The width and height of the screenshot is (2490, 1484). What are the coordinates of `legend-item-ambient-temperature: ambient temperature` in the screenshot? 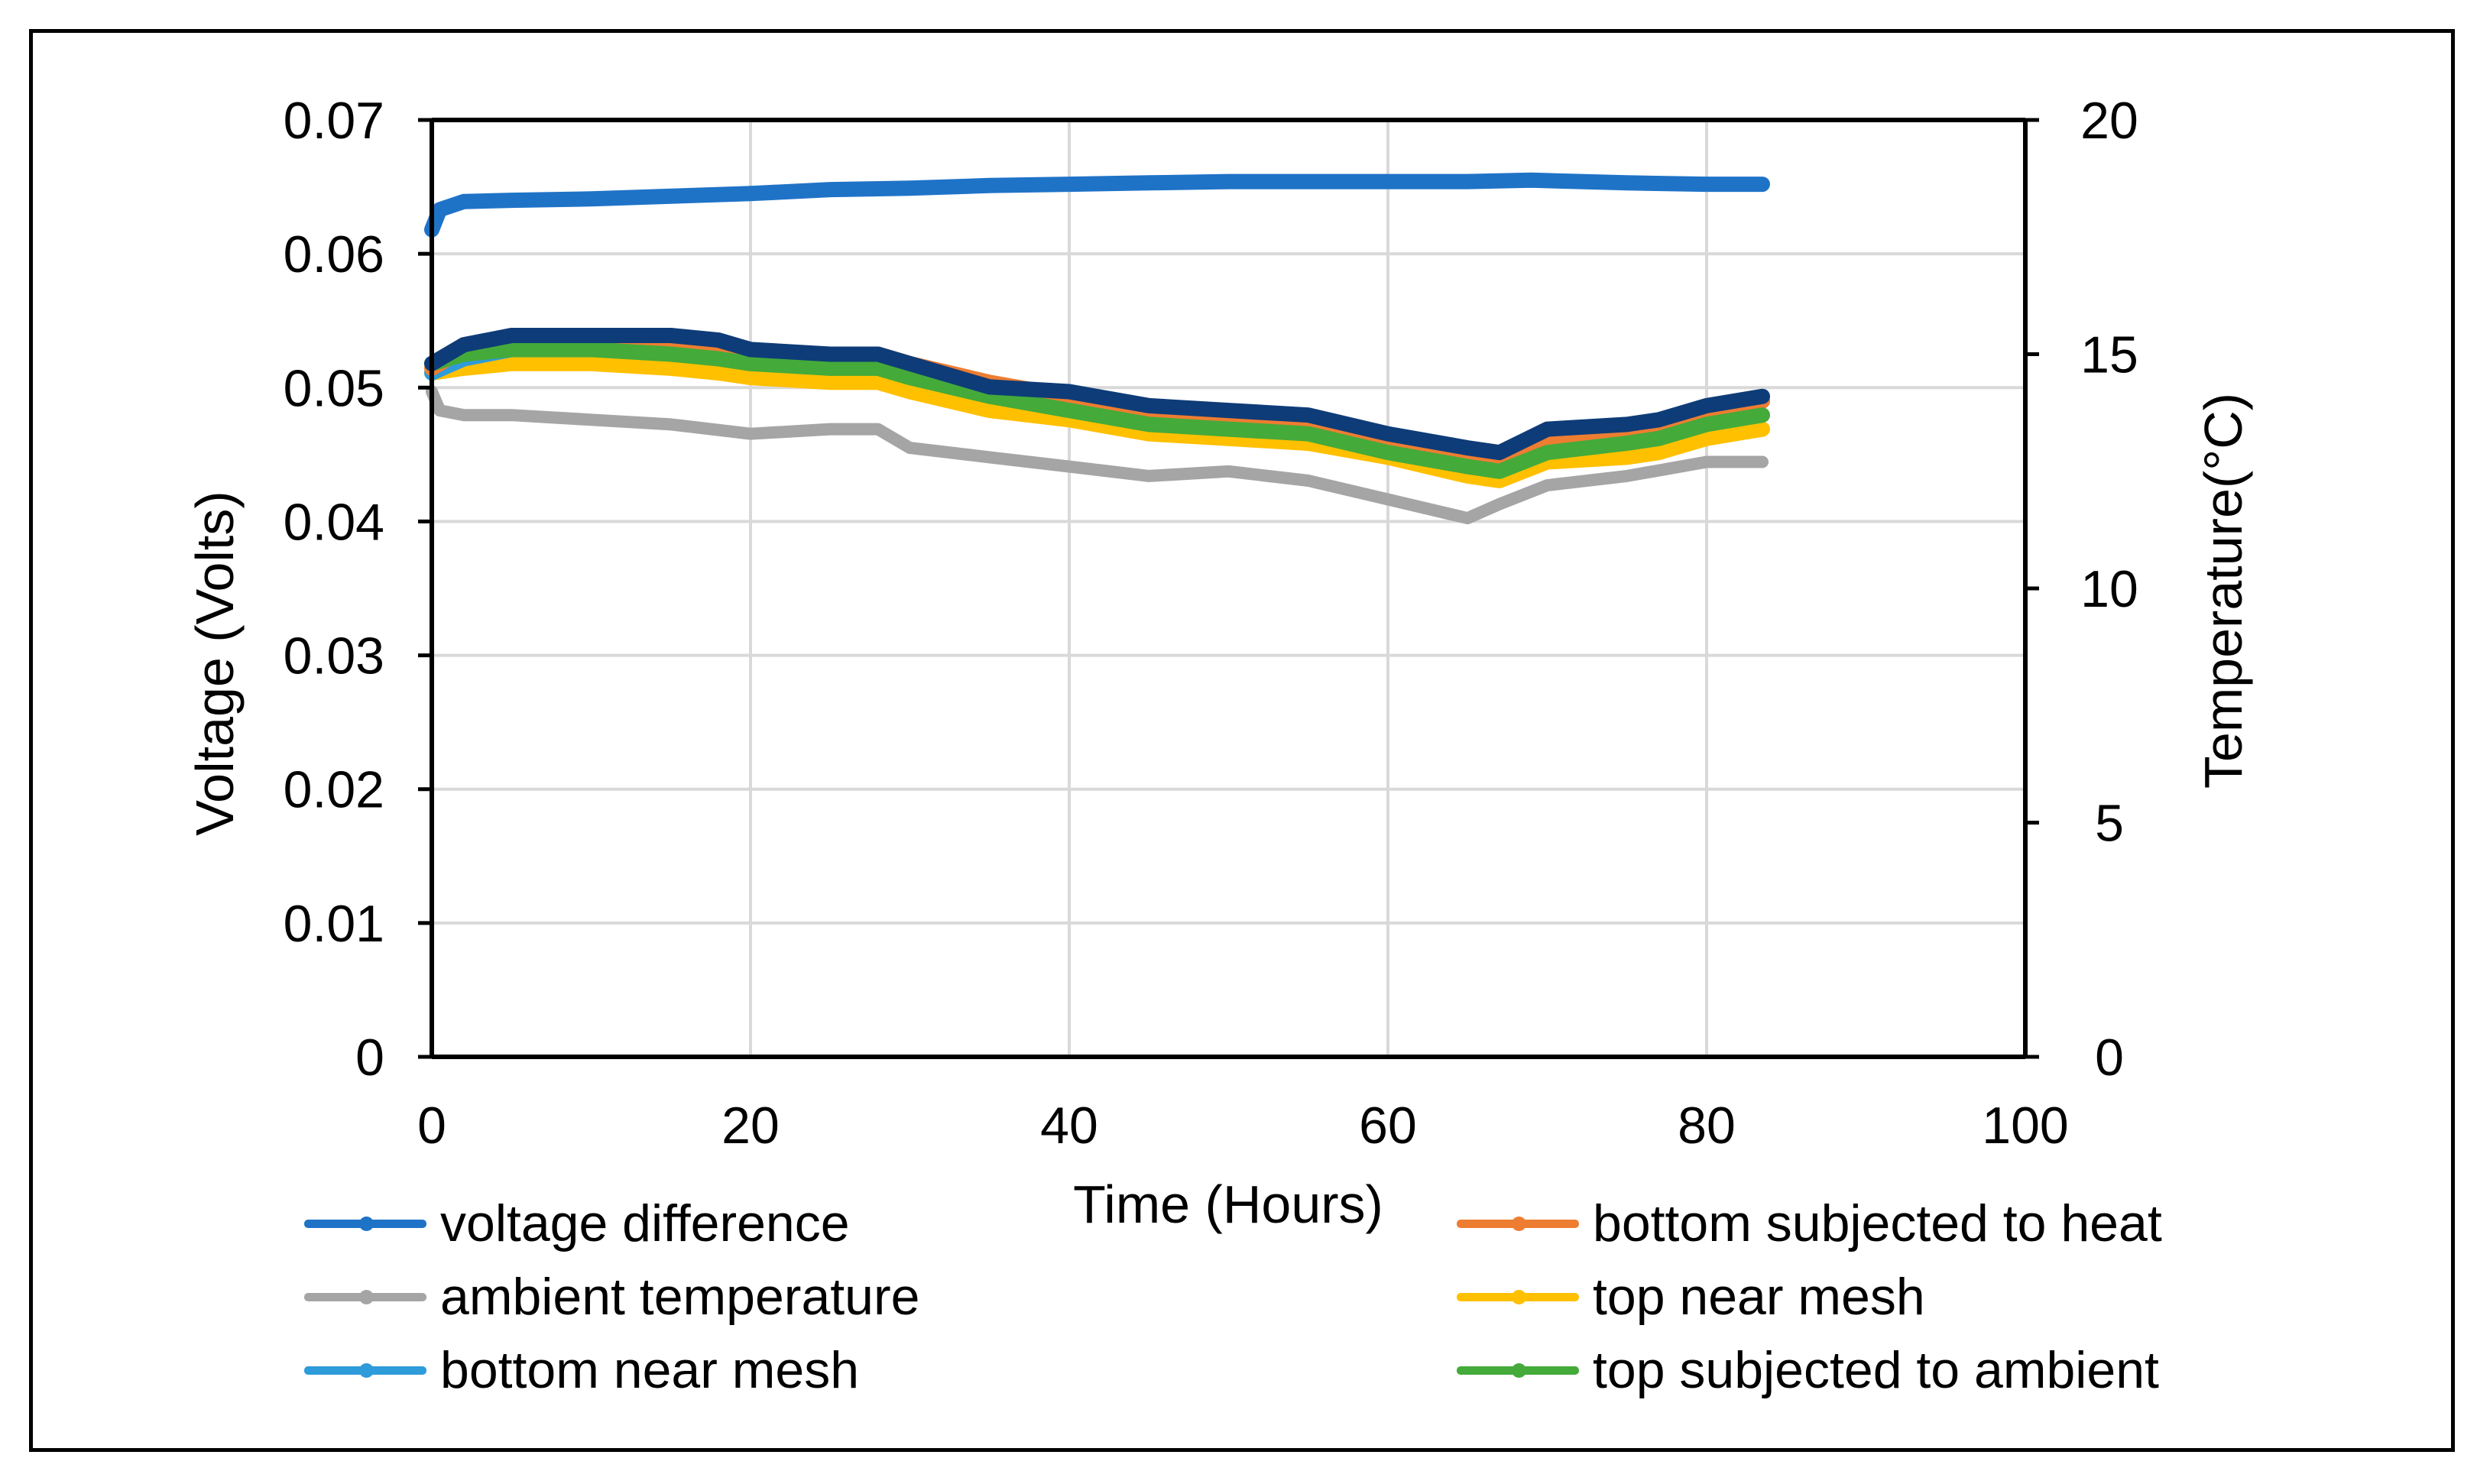 It's located at (611, 1296).